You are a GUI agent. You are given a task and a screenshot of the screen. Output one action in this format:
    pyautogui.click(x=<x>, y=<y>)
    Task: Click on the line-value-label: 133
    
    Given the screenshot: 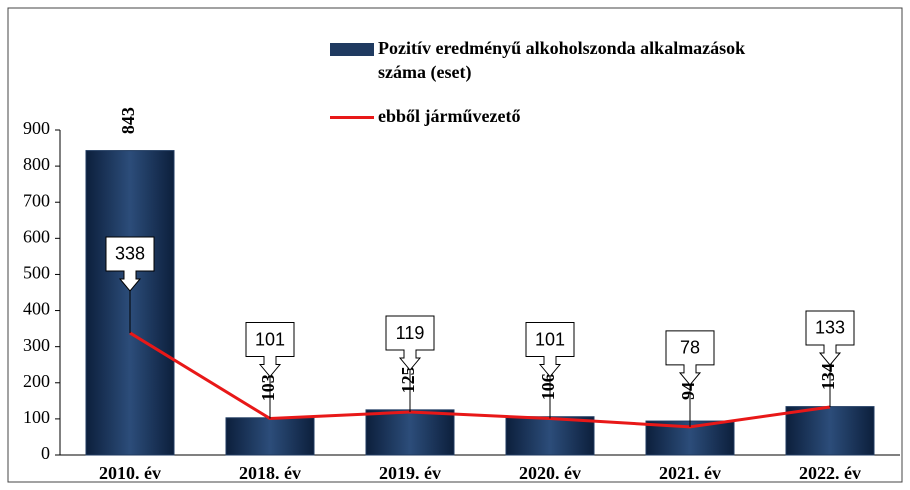 What is the action you would take?
    pyautogui.click(x=830, y=328)
    